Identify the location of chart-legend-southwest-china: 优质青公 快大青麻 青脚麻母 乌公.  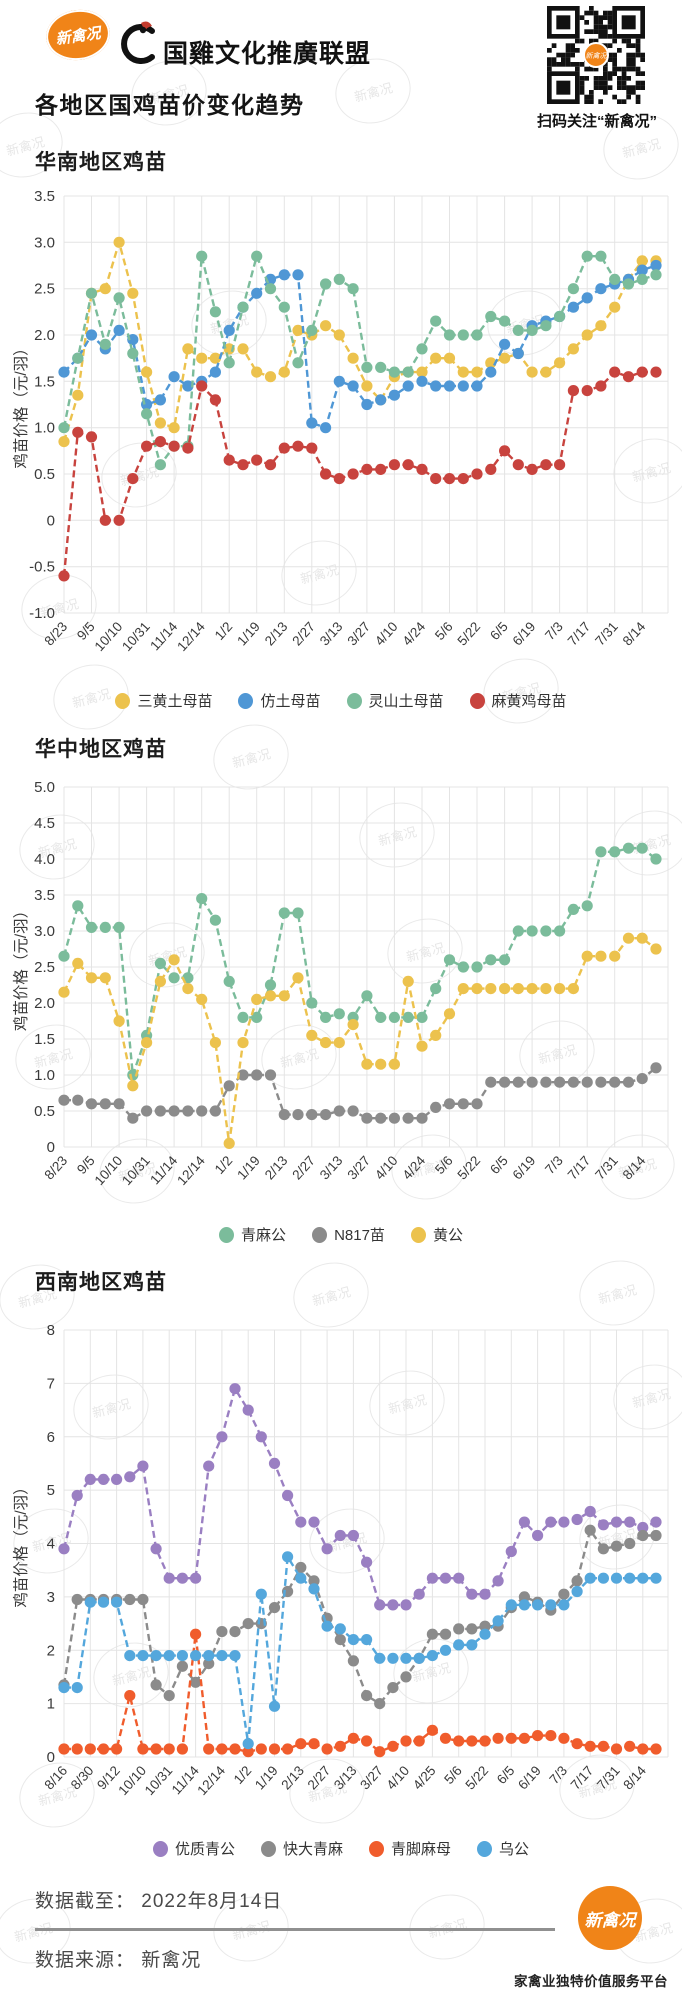
(341, 1848).